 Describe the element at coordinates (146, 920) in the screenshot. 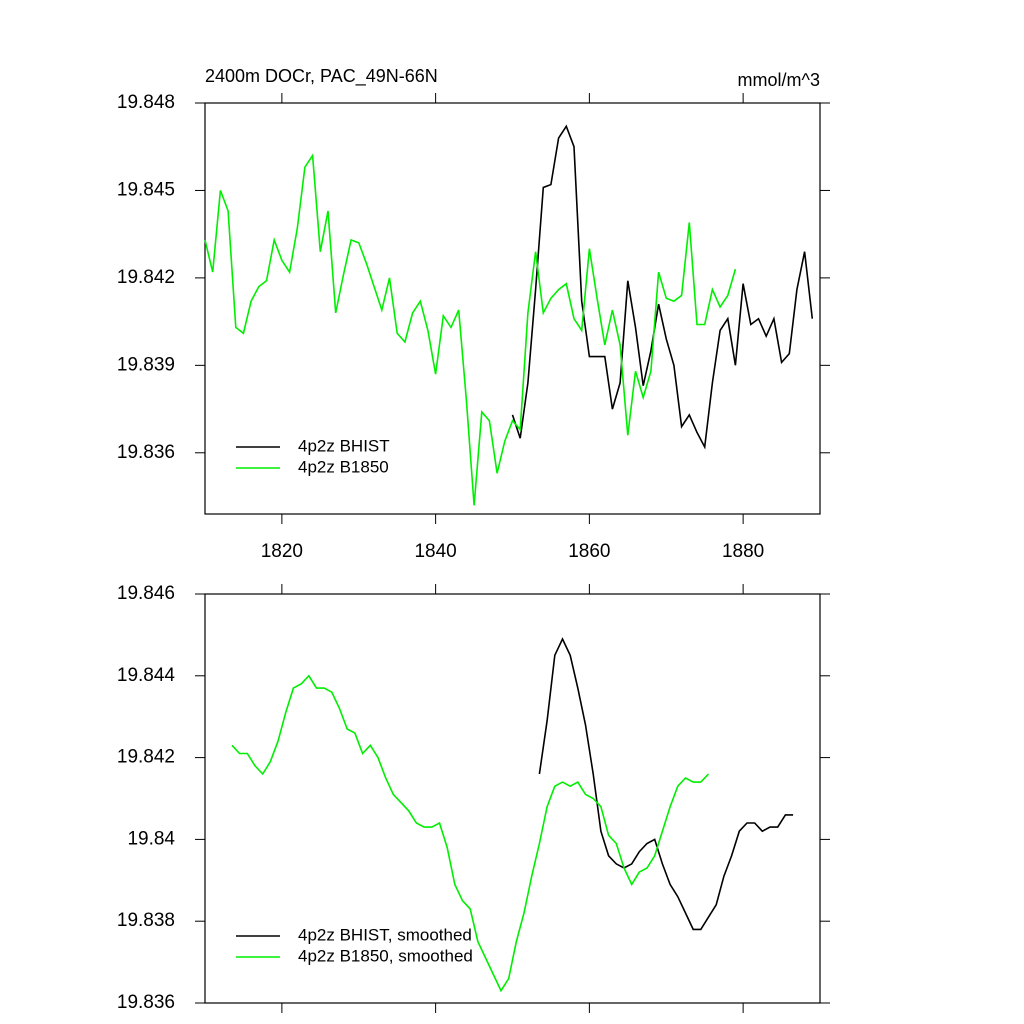

I see `y-tick-label: 19.838` at that location.